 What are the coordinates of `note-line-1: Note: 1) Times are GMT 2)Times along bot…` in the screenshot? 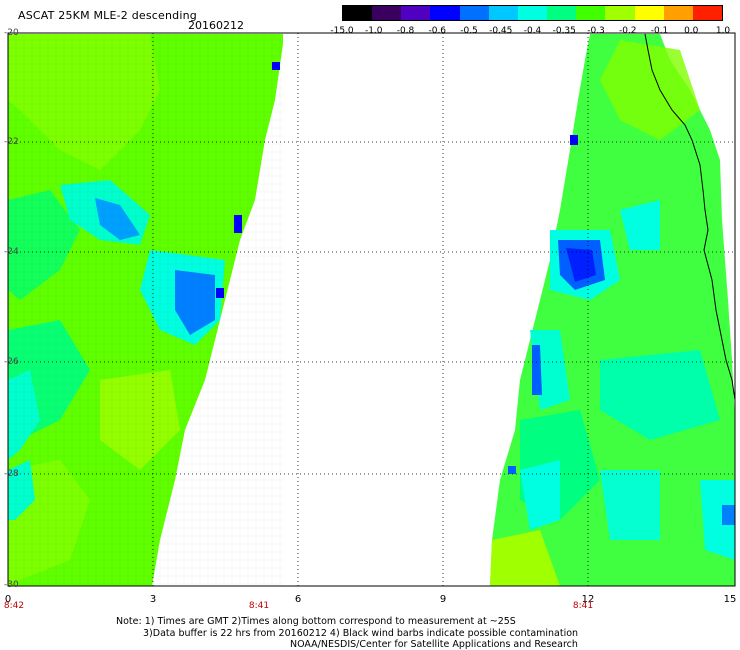 It's located at (316, 621).